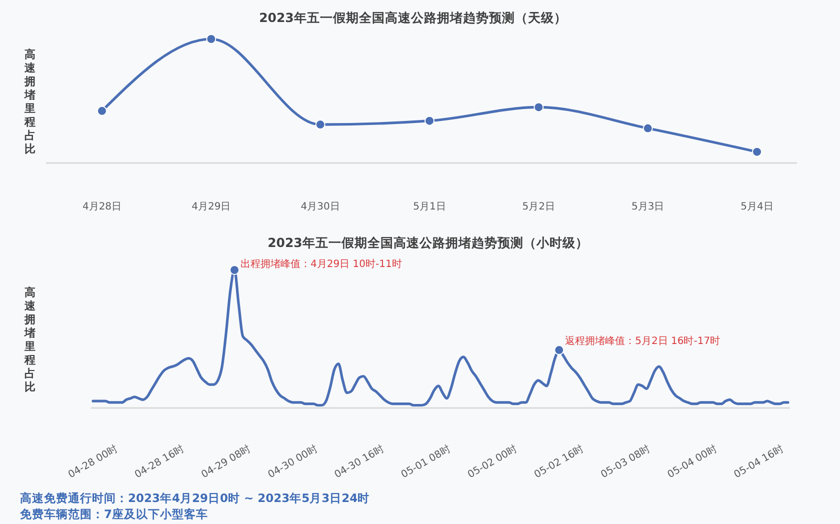  Describe the element at coordinates (429, 207) in the screenshot. I see `x-tick-label: 5月1日` at that location.